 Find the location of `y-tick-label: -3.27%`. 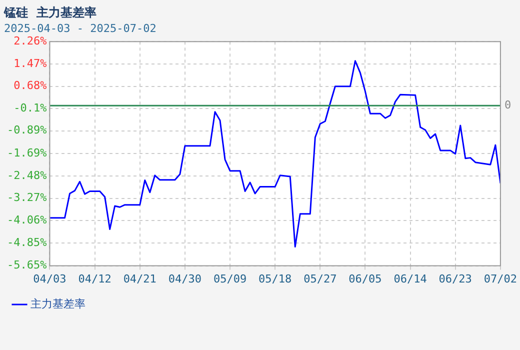

y-tick-label: -3.27% is located at coordinates (27, 197).